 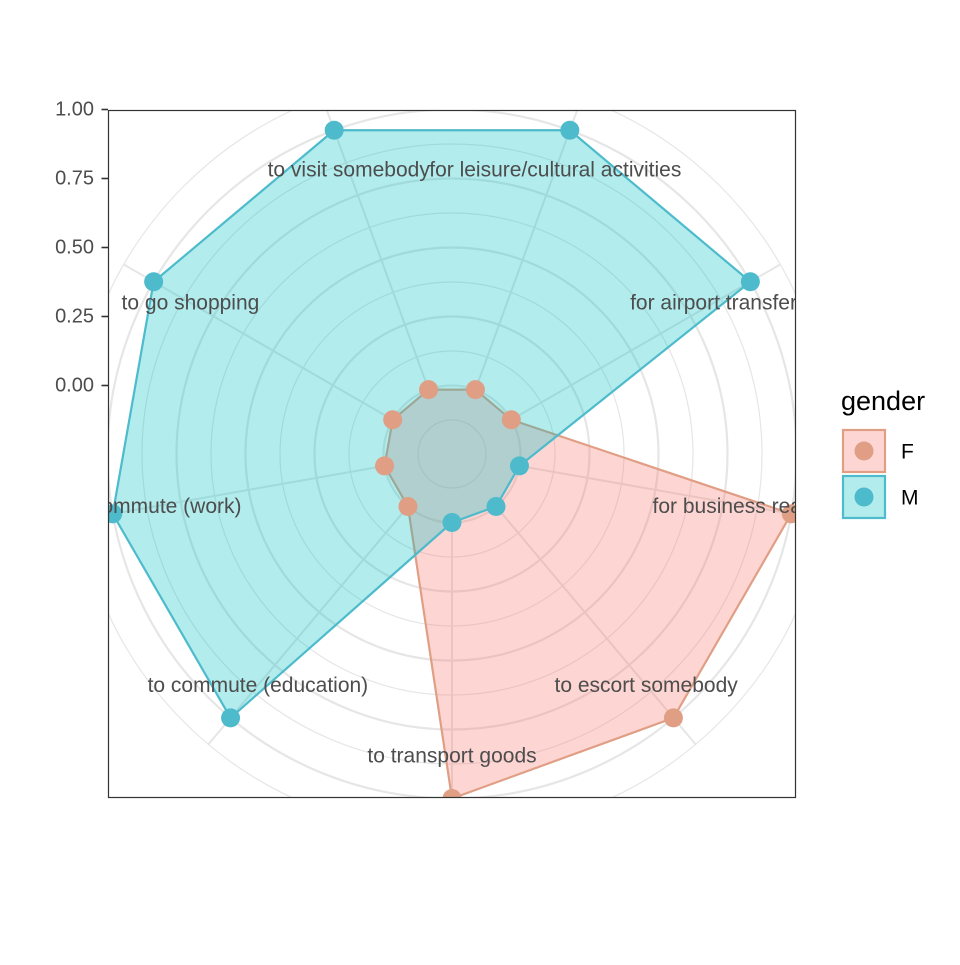 I want to click on axis-tick-label: 0.00, so click(x=74, y=386).